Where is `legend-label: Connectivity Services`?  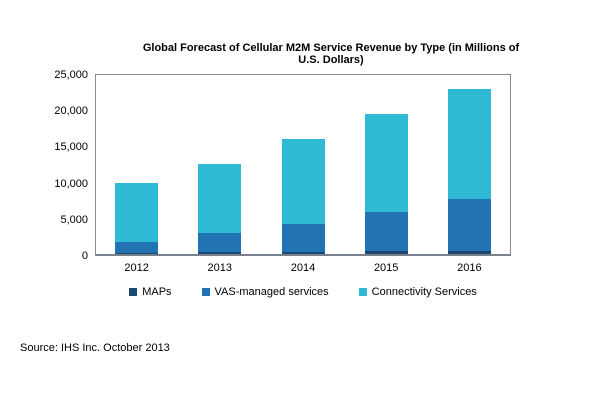
legend-label: Connectivity Services is located at coordinates (424, 292).